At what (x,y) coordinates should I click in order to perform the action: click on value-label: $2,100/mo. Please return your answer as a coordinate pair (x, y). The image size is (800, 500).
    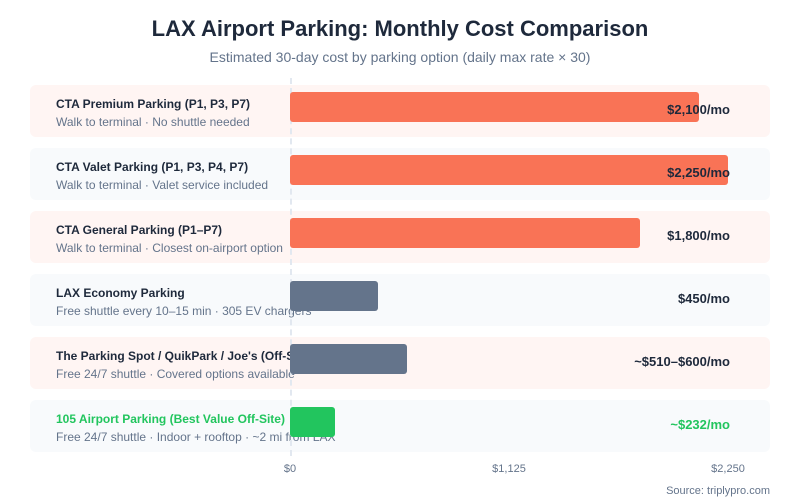
    Looking at the image, I should click on (698, 109).